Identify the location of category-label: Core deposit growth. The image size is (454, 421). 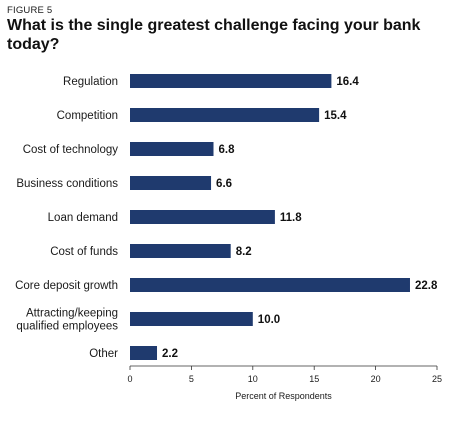
(66, 286).